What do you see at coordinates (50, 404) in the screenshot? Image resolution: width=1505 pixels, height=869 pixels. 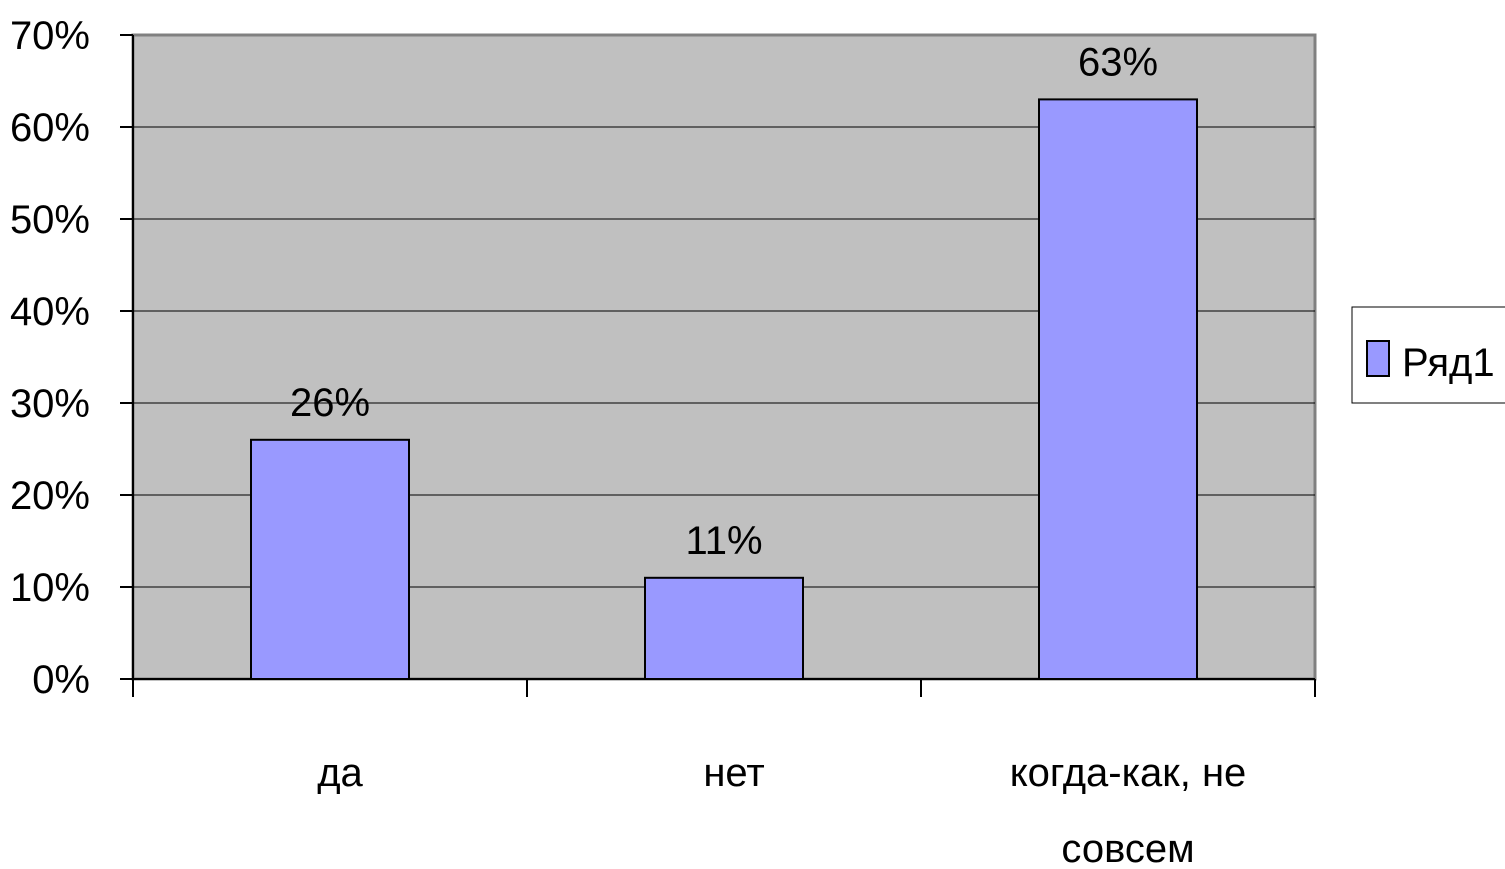 I see `y-tick-label: 30%` at bounding box center [50, 404].